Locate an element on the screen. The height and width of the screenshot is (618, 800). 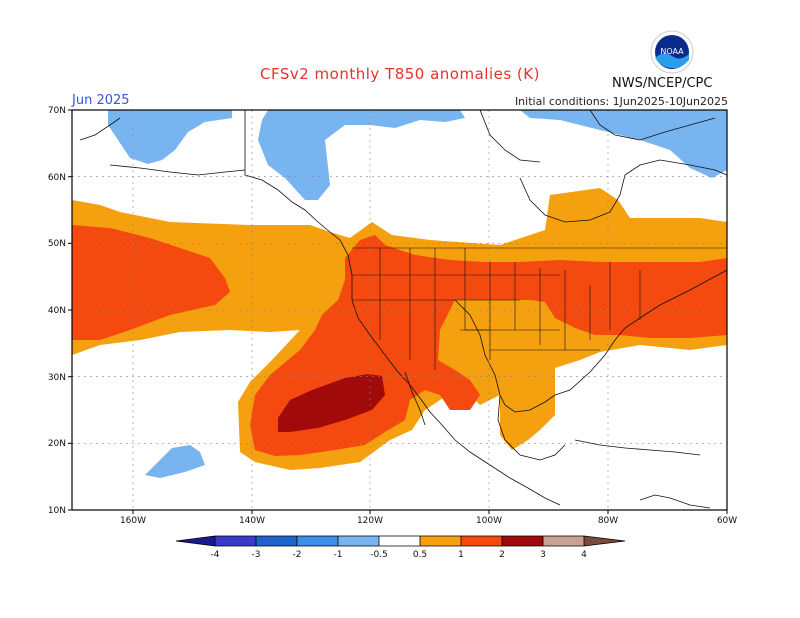
colorbar-label: -4 is located at coordinates (215, 555).